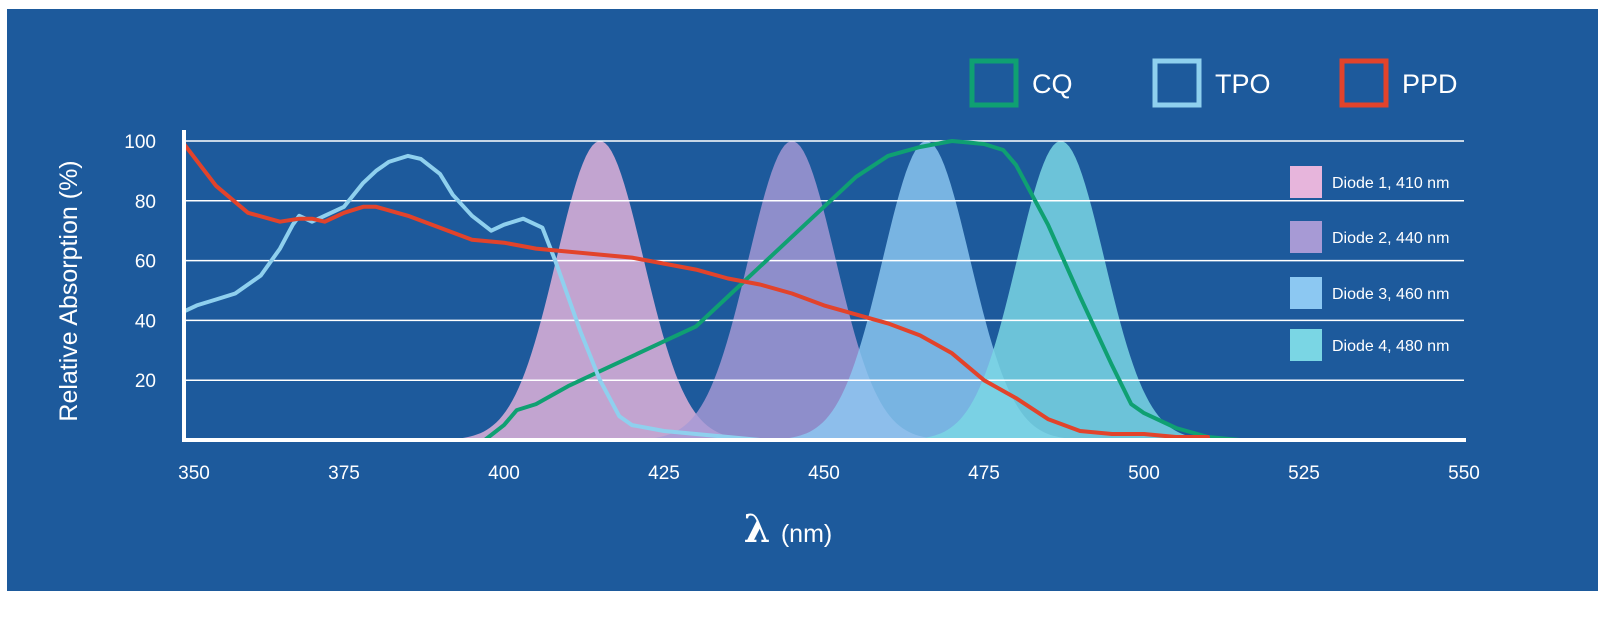 The width and height of the screenshot is (1605, 630). Describe the element at coordinates (824, 473) in the screenshot. I see `x-tick-label: 450` at that location.